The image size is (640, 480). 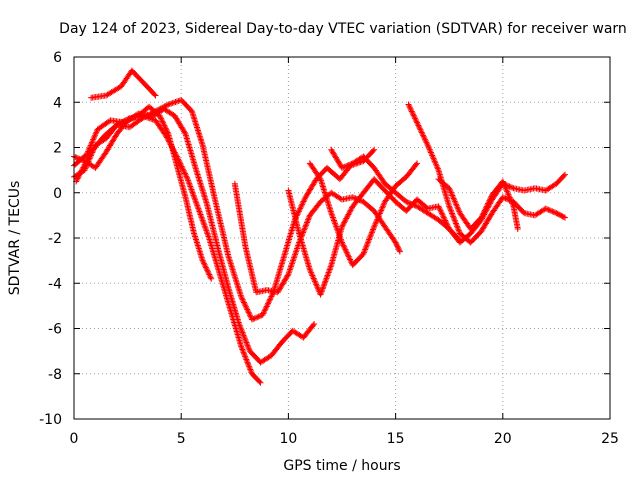 I want to click on series-track, so click(x=395, y=195).